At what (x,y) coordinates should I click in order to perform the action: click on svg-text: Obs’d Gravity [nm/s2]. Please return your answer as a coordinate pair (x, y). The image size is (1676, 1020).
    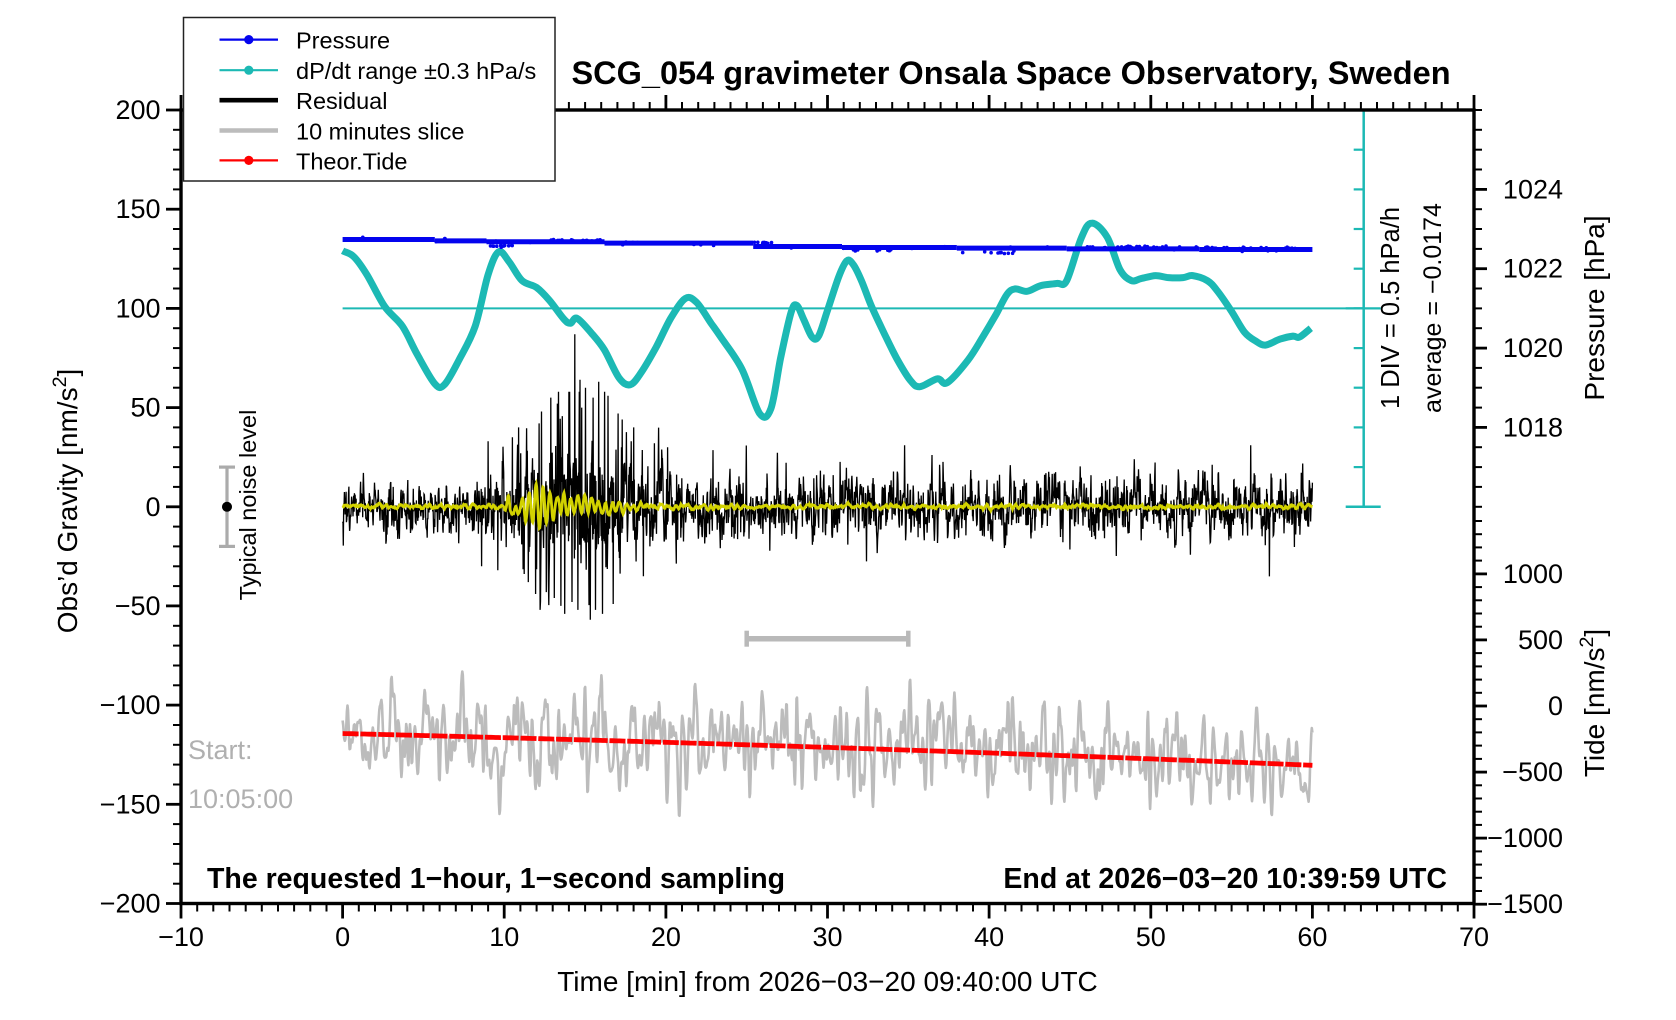
    Looking at the image, I should click on (66, 501).